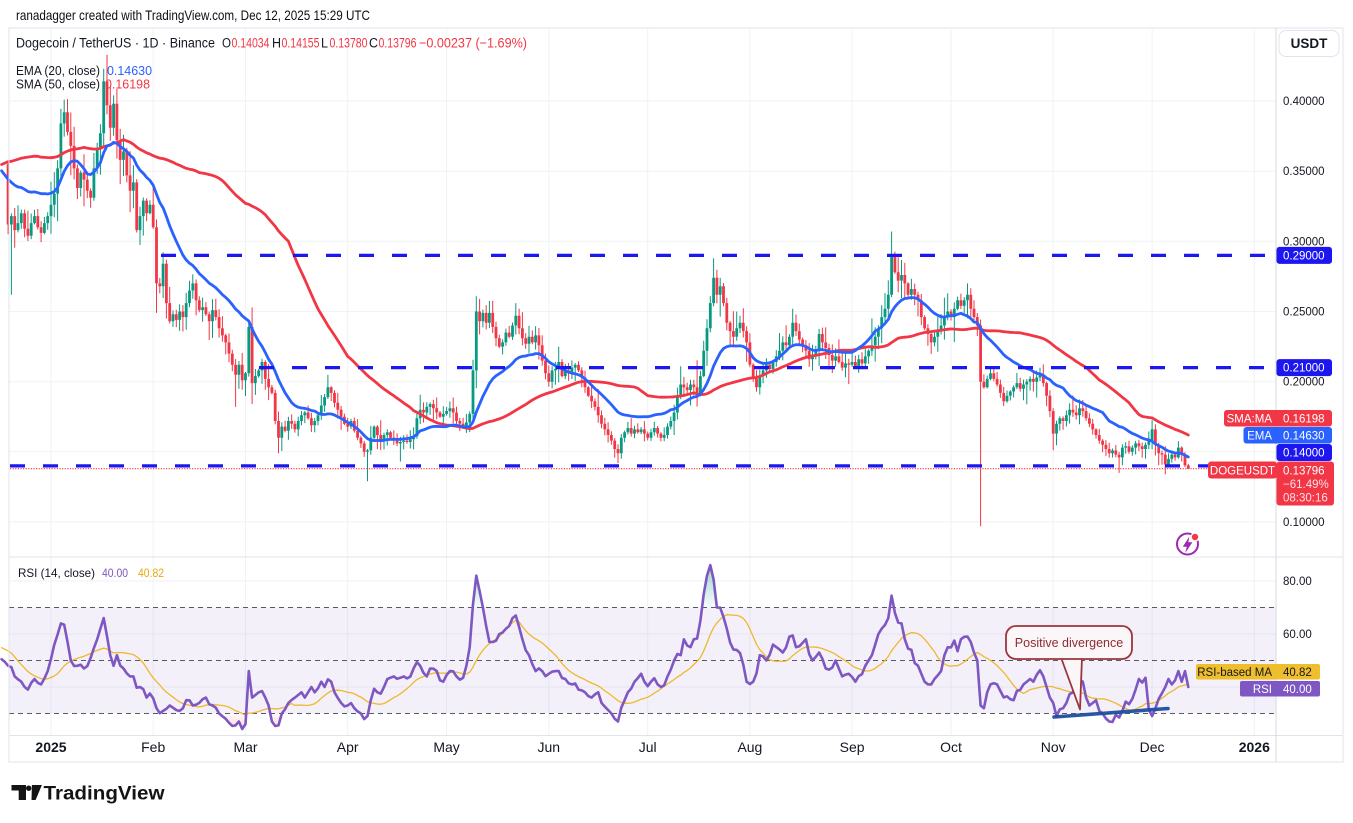 This screenshot has width=1353, height=823. Describe the element at coordinates (245, 747) in the screenshot. I see `svg-text: Mar` at that location.